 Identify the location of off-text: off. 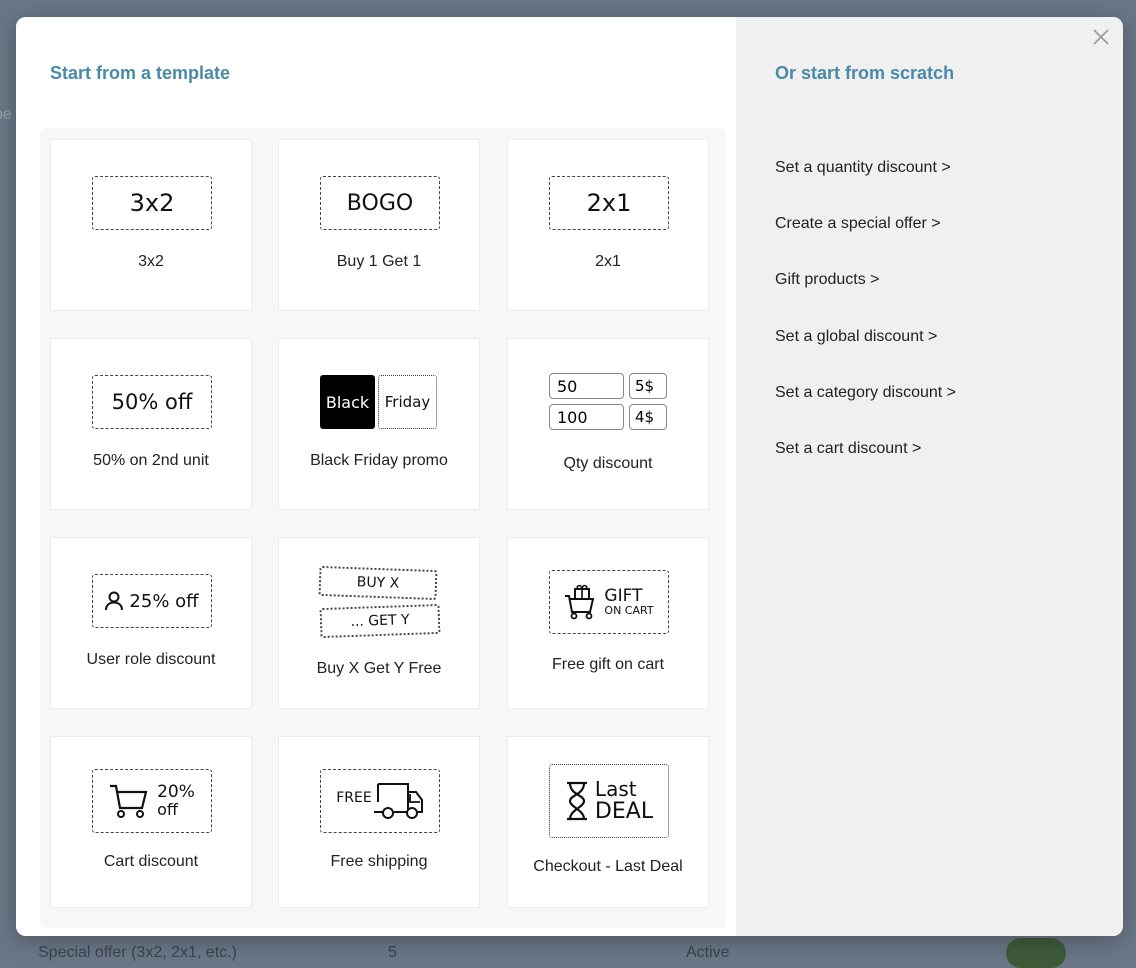
(167, 809).